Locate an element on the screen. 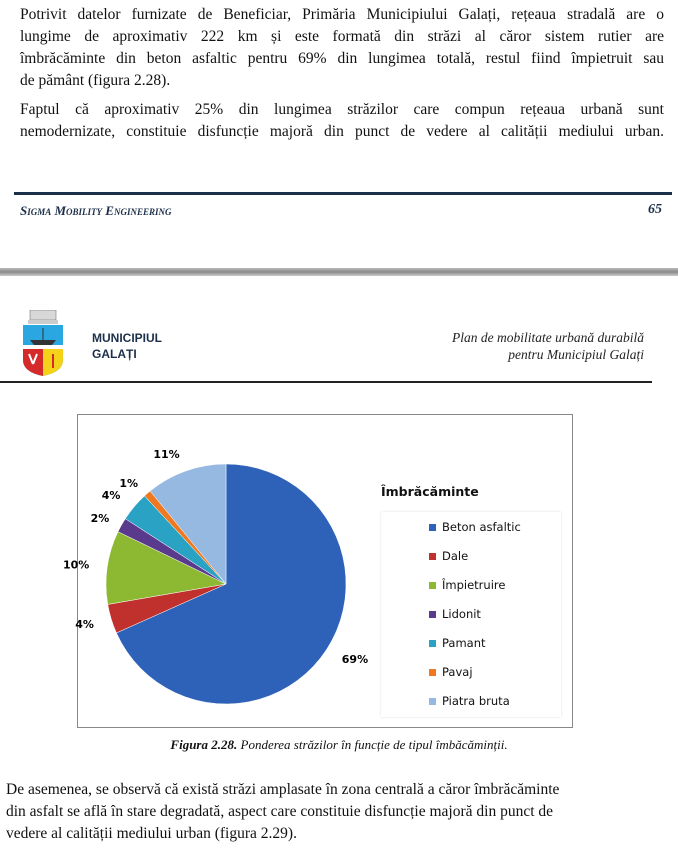 This screenshot has width=678, height=852. caption-label: Figura 2.28. is located at coordinates (204, 744).